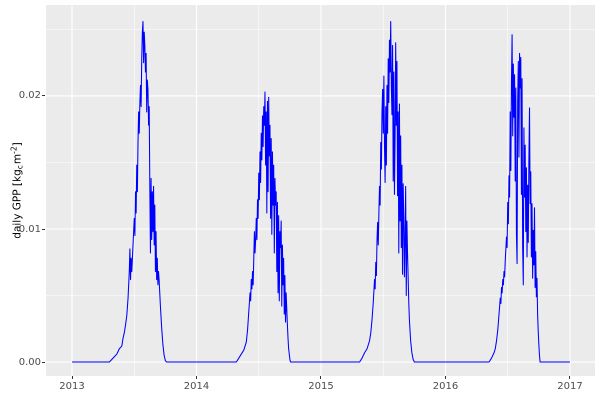  What do you see at coordinates (20, 167) in the screenshot?
I see `y-axis-title-subscript: c` at bounding box center [20, 167].